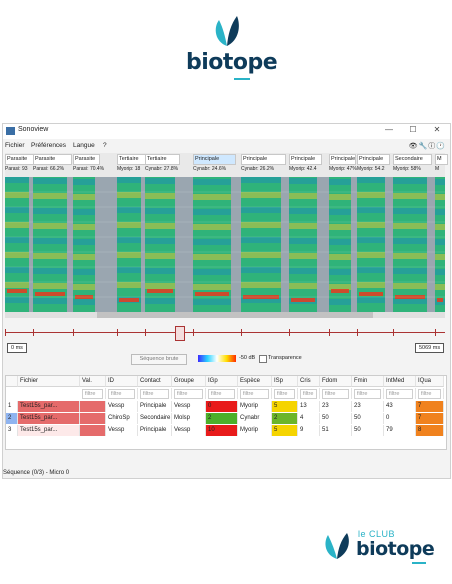  I want to click on scrollbar-thumb, so click(235, 315).